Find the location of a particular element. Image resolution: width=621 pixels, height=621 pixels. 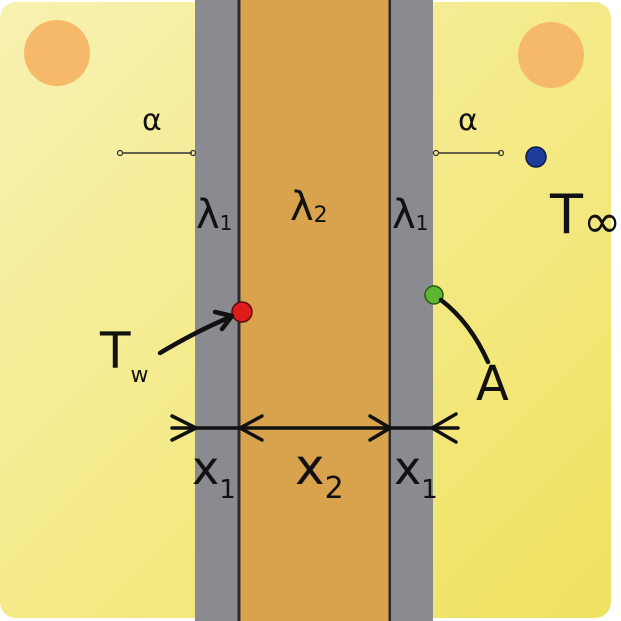

x2-label: x2 is located at coordinates (319, 472).